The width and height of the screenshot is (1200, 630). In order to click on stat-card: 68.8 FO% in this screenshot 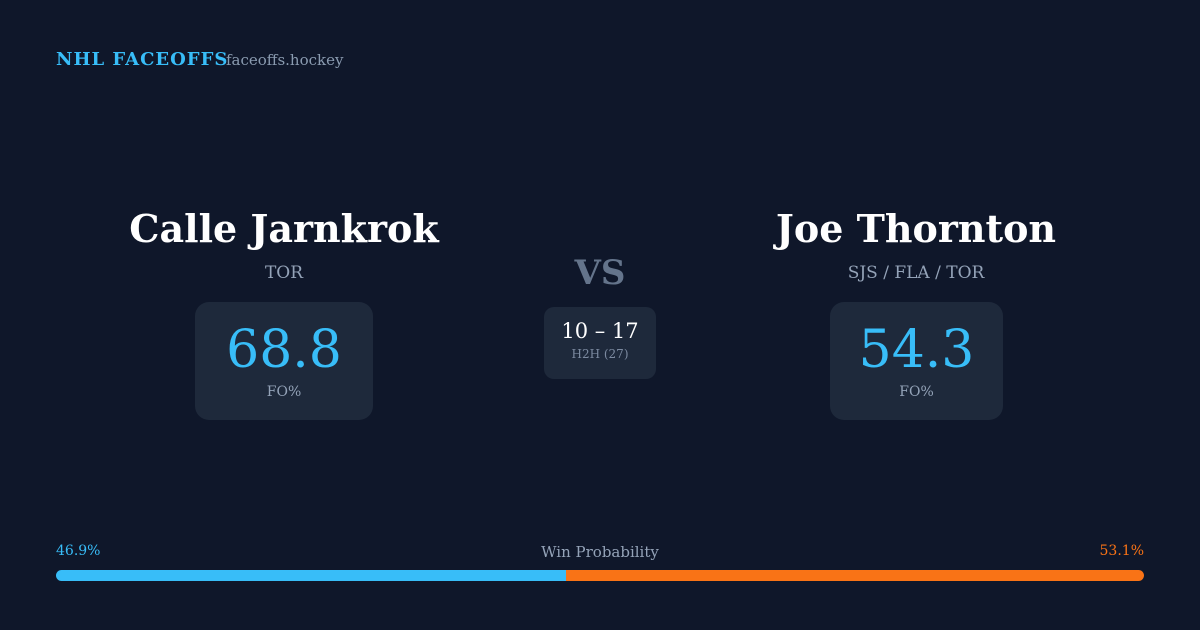, I will do `click(284, 361)`.